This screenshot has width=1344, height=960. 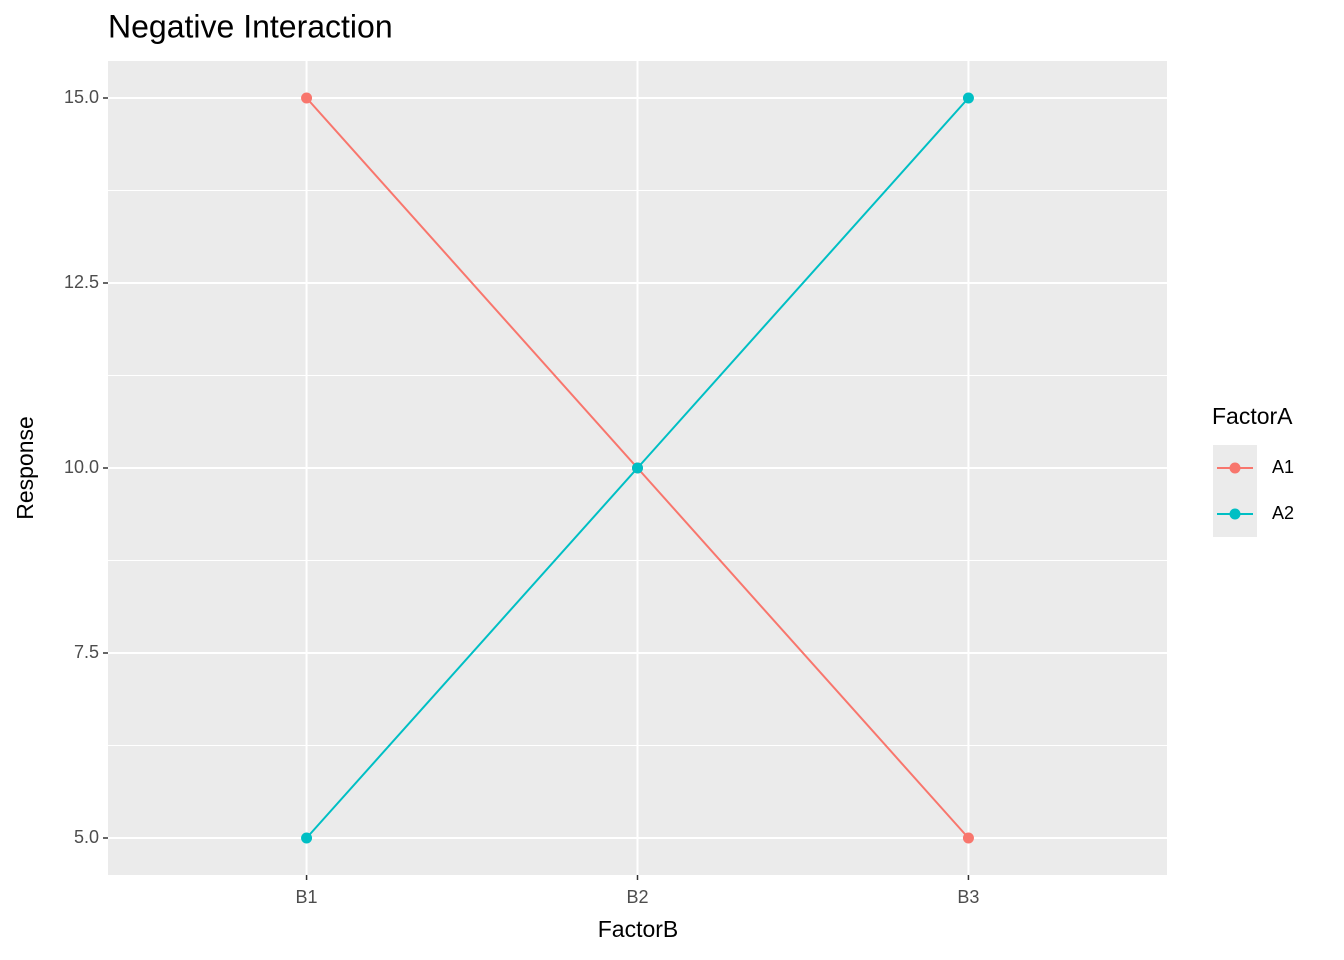 What do you see at coordinates (81, 97) in the screenshot?
I see `y-tick-label: 15.0` at bounding box center [81, 97].